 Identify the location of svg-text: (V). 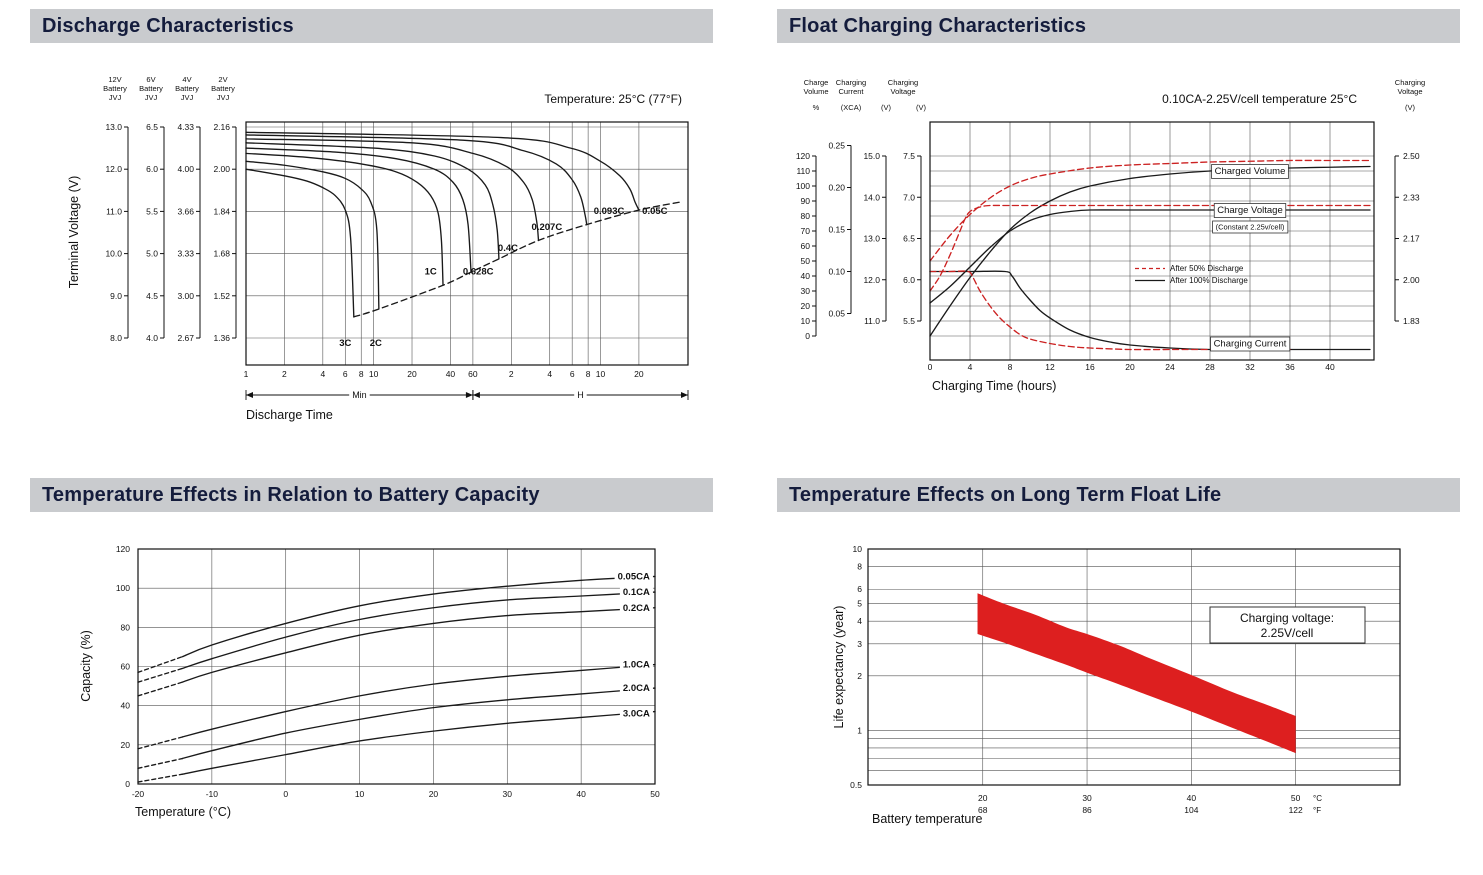
(886, 107).